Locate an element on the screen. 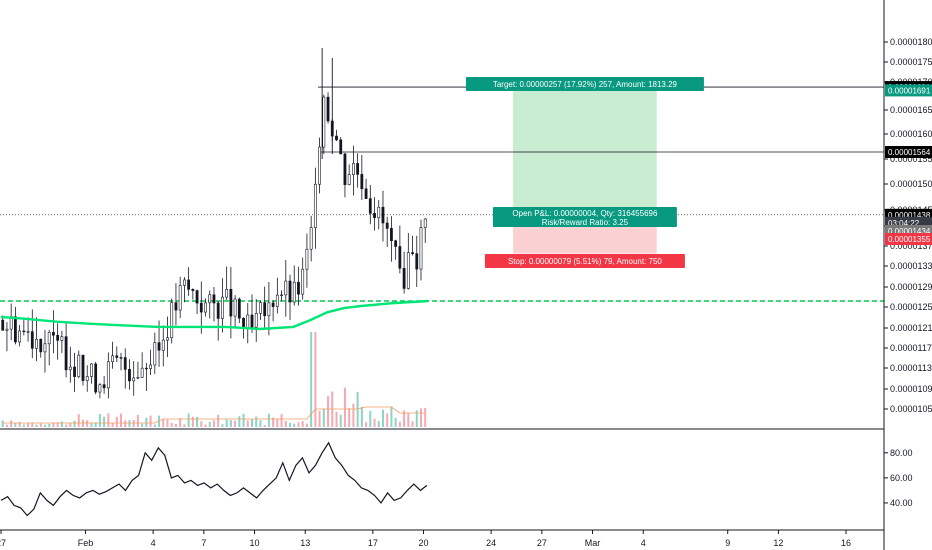 This screenshot has height=550, width=932. stop-label-box is located at coordinates (584, 261).